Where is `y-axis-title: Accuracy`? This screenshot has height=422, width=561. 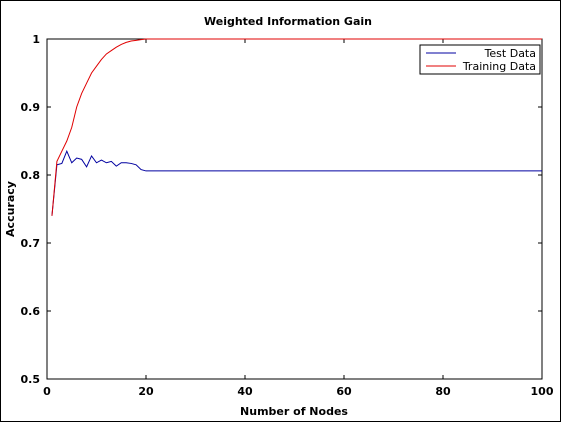
y-axis-title: Accuracy is located at coordinates (10, 209).